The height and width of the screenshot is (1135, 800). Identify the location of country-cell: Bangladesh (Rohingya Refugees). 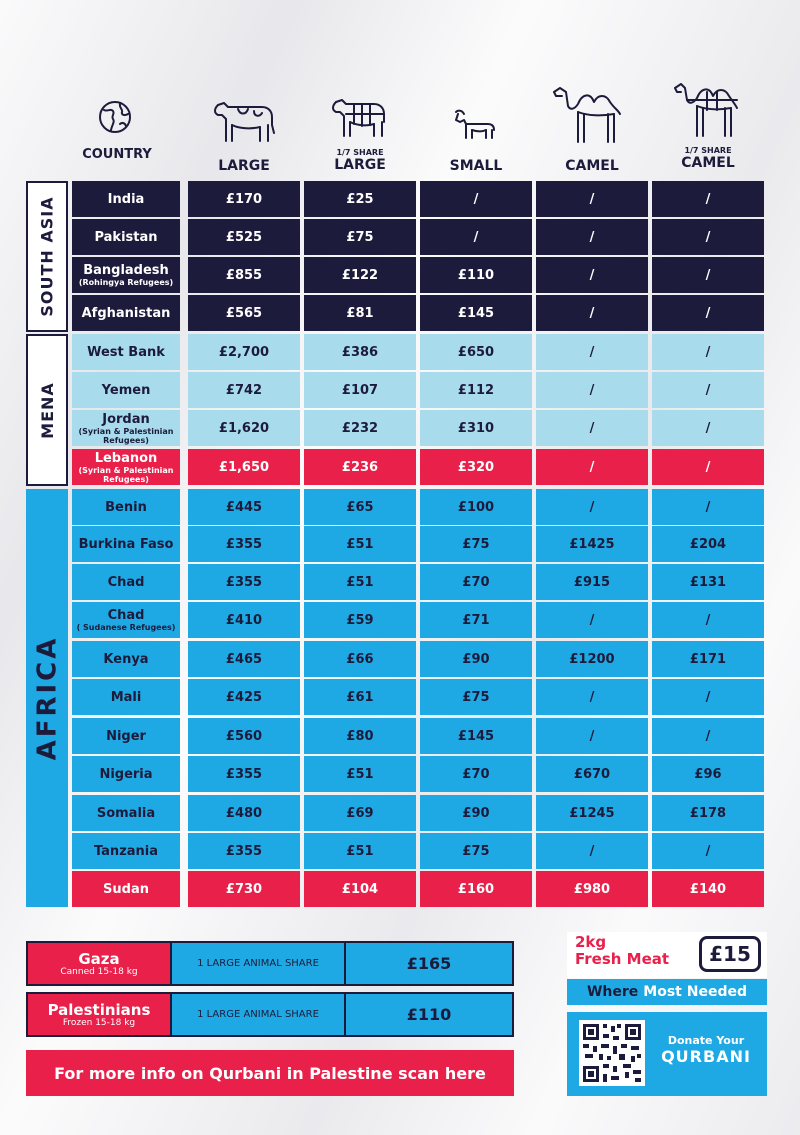
(126, 275).